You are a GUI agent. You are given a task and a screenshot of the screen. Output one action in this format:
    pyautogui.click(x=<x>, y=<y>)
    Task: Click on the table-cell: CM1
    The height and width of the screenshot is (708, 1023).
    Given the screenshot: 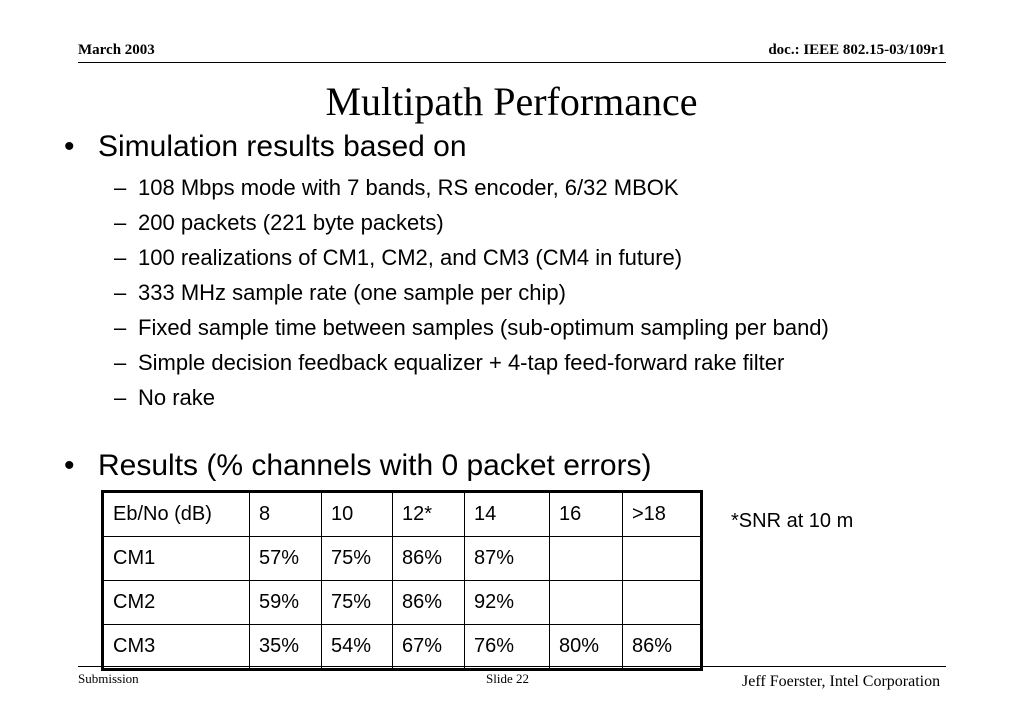 What is the action you would take?
    pyautogui.click(x=176, y=558)
    